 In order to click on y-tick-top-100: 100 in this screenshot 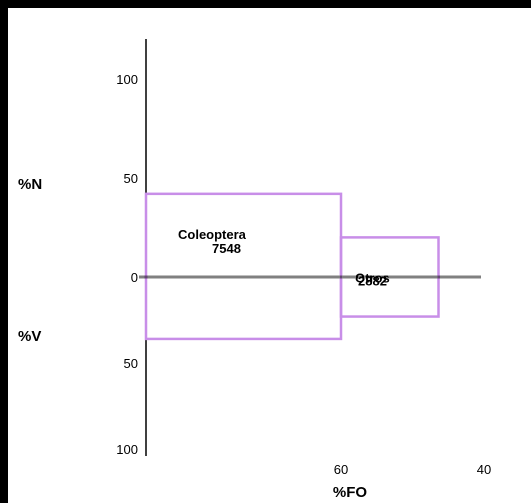, I will do `click(127, 79)`.